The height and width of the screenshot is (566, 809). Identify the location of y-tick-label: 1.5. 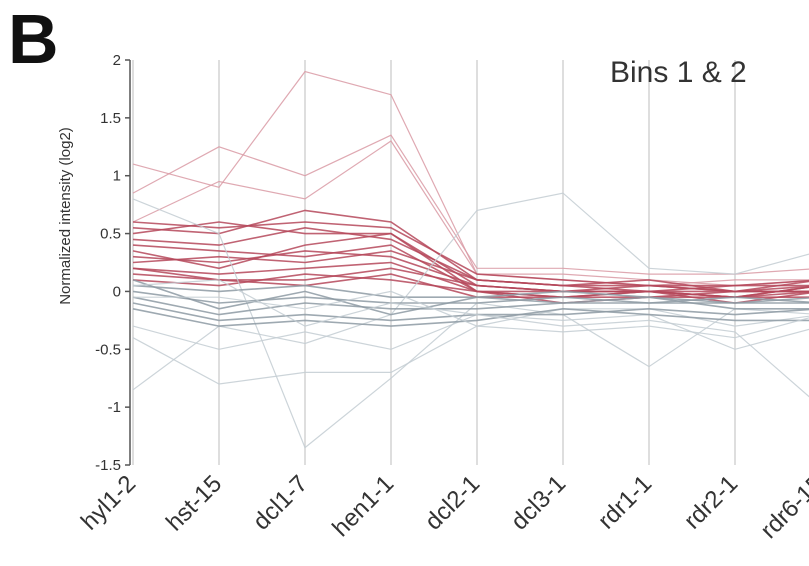
(110, 118).